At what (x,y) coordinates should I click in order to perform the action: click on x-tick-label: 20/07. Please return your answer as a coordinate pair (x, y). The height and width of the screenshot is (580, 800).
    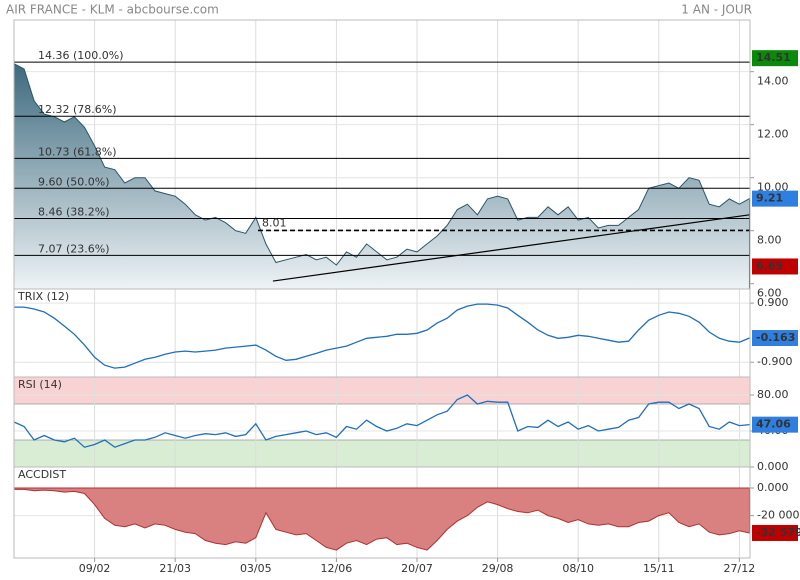
    Looking at the image, I should click on (417, 568).